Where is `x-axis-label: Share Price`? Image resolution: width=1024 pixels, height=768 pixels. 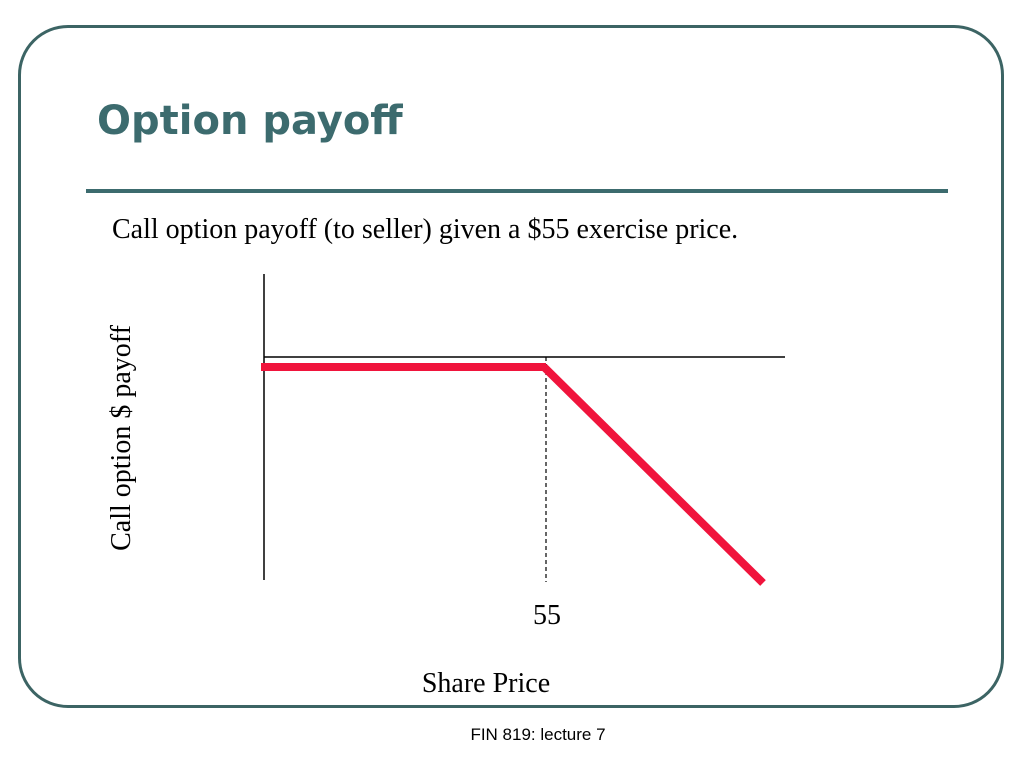
x-axis-label: Share Price is located at coordinates (486, 683).